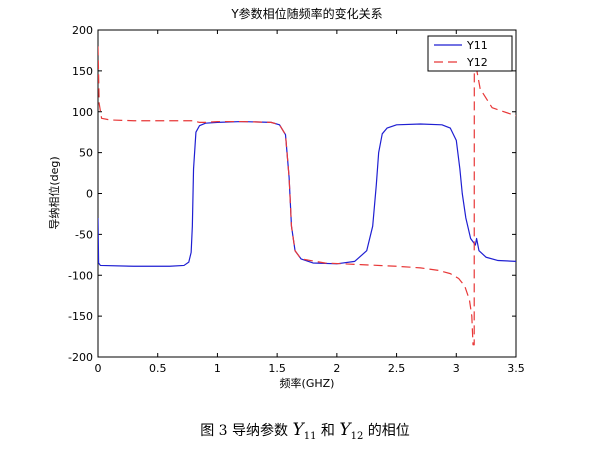  What do you see at coordinates (328, 431) in the screenshot?
I see `caption-mid: 和` at bounding box center [328, 431].